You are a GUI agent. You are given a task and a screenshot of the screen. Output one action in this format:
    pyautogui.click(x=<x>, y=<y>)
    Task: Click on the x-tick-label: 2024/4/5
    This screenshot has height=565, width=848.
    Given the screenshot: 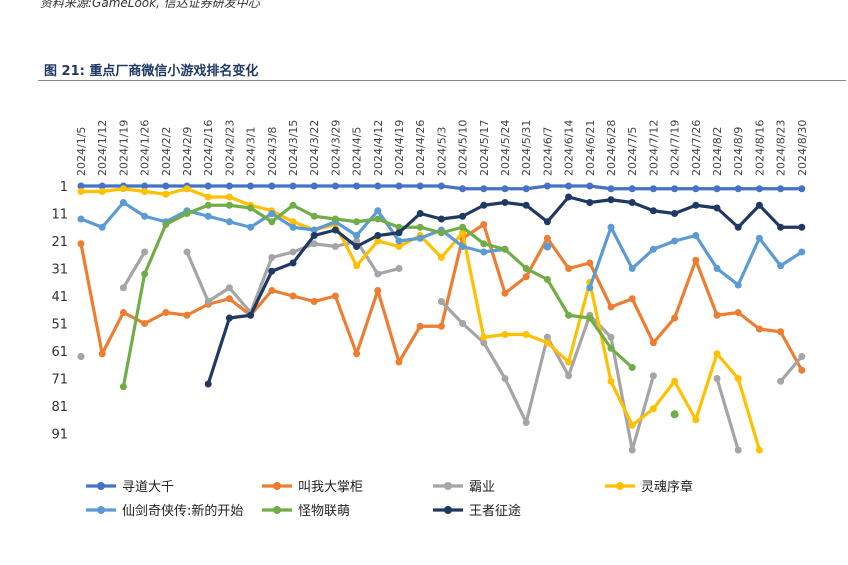 What is the action you would take?
    pyautogui.click(x=357, y=151)
    